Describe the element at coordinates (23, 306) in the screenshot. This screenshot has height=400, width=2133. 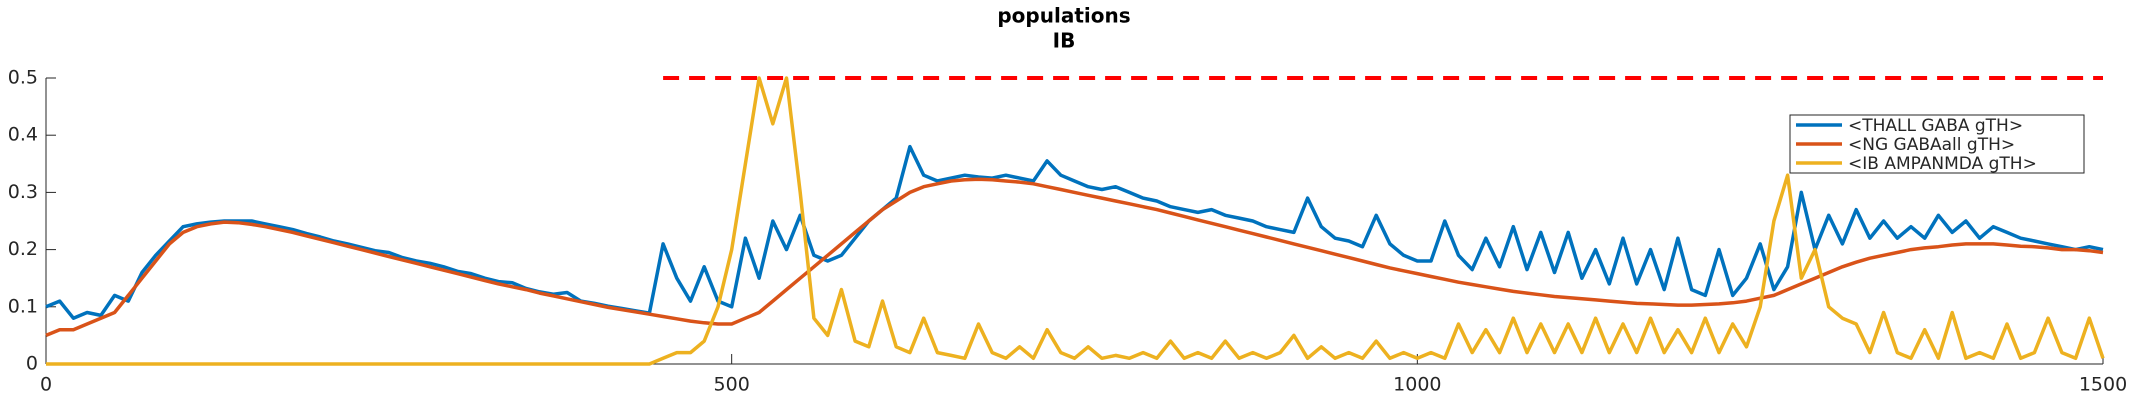
I see `y-tick-label: 0.1` at that location.